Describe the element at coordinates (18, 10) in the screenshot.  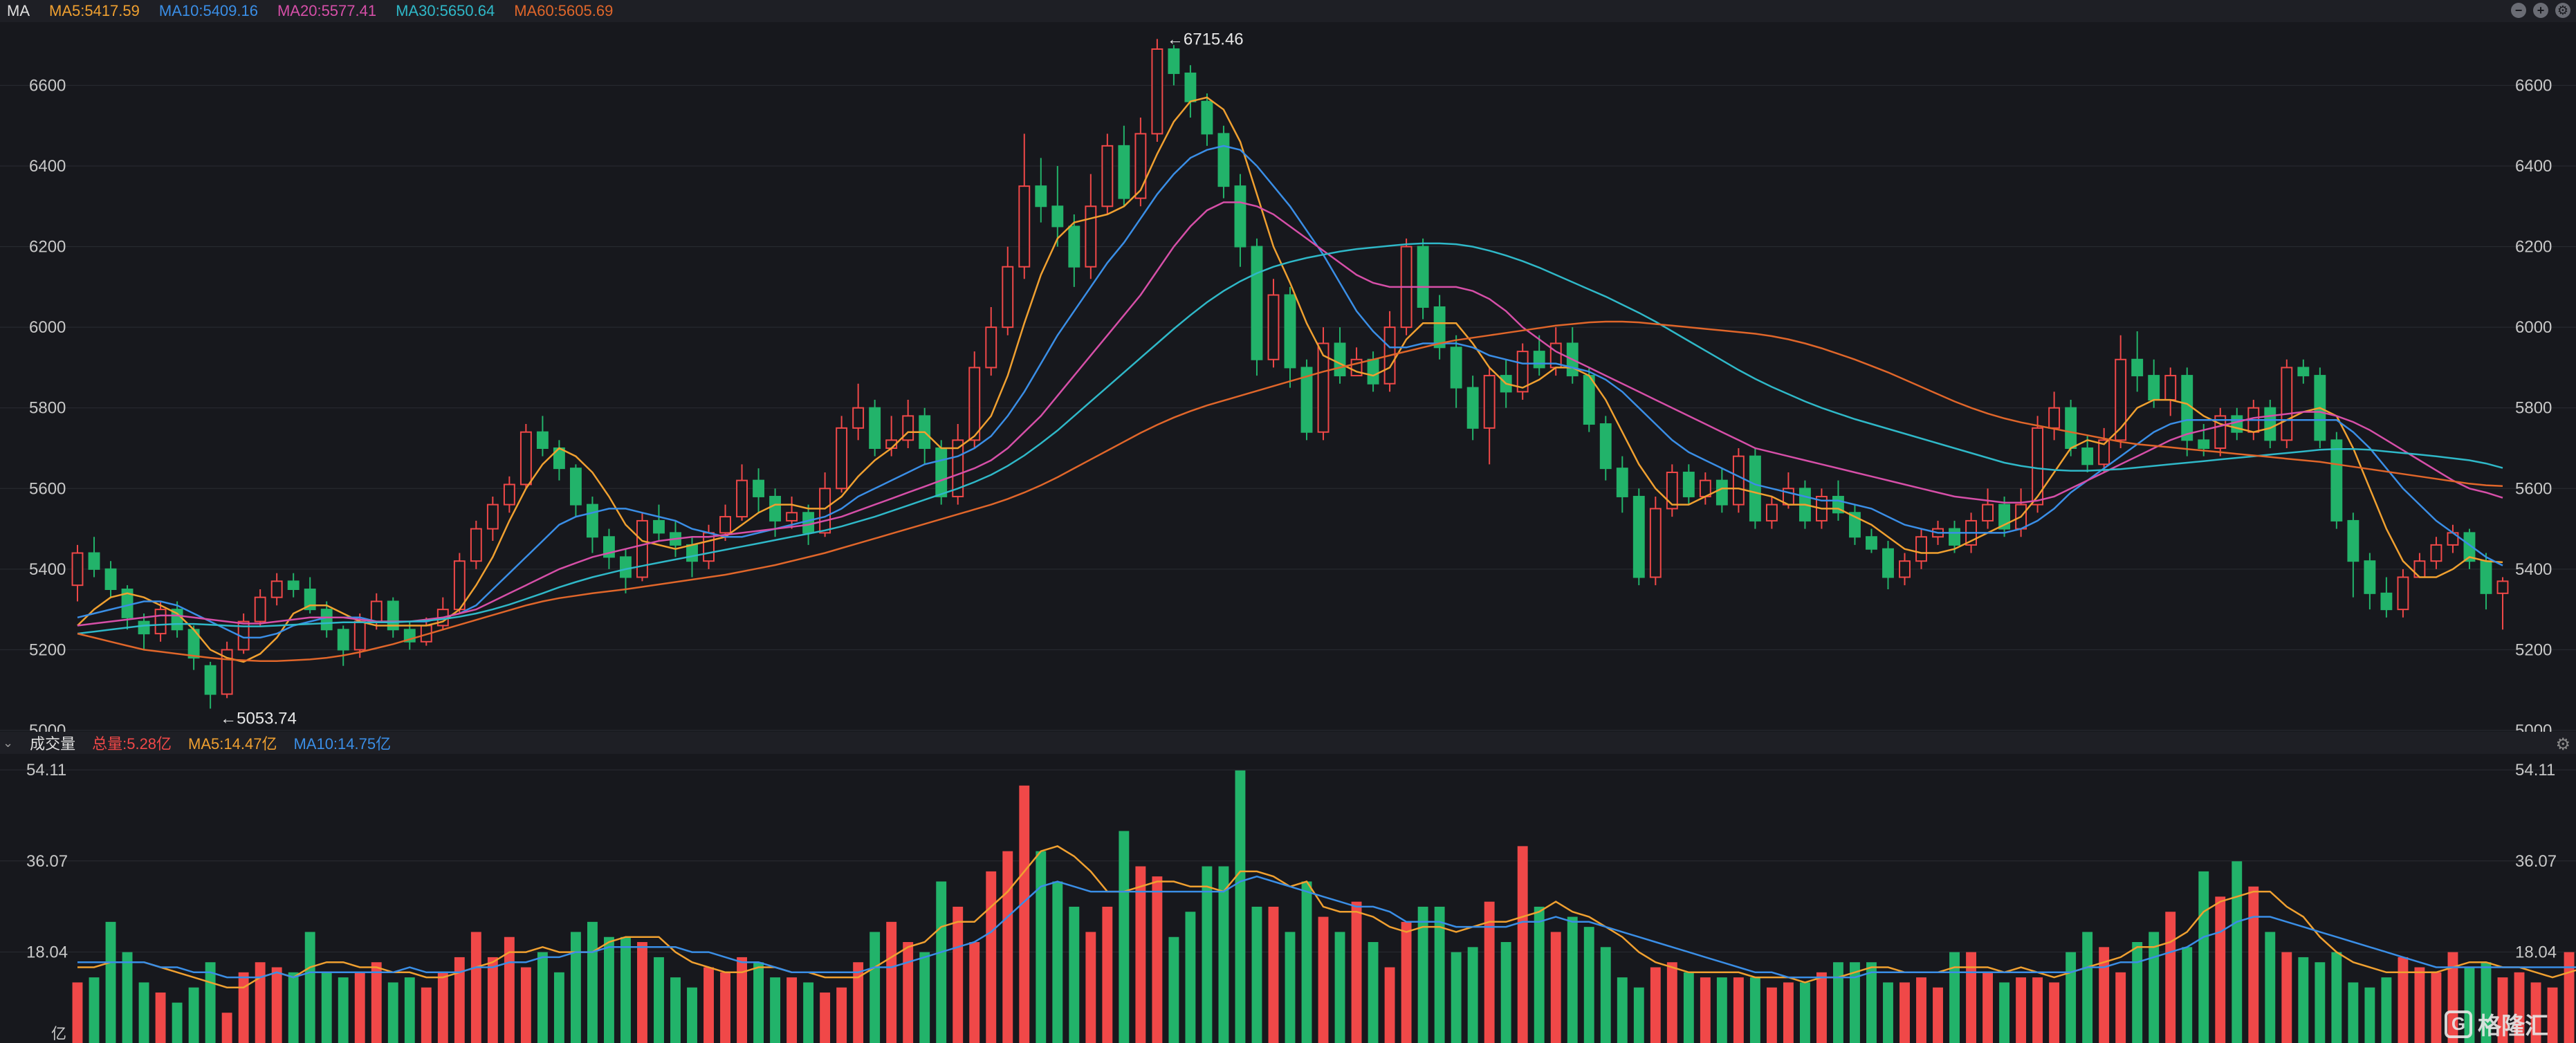
I see `main-panel-title: MA` at that location.